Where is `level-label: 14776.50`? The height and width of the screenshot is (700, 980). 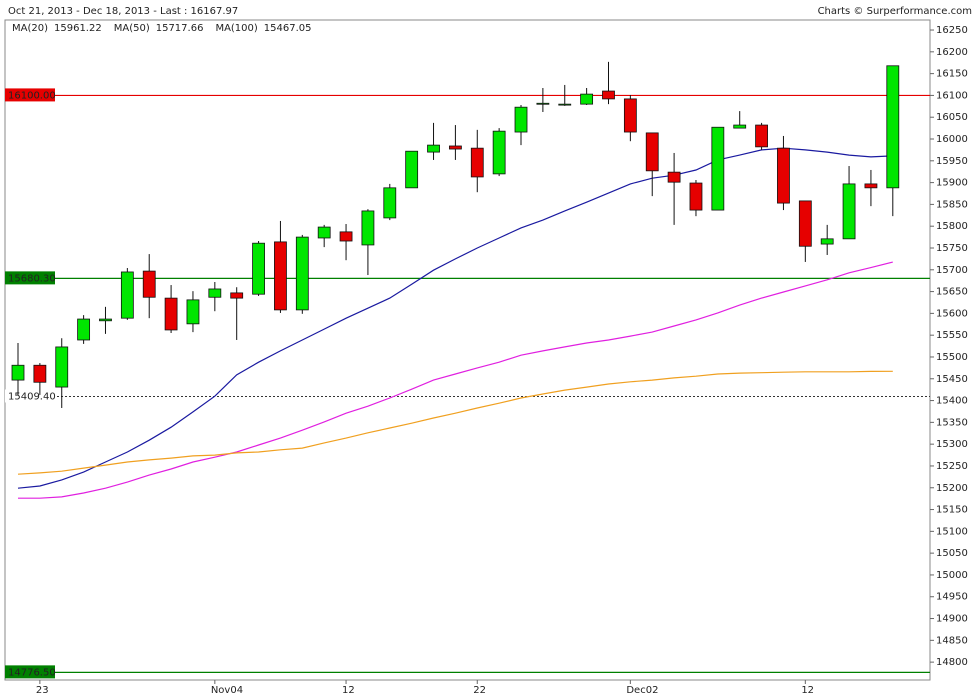 level-label: 14776.50 is located at coordinates (32, 672).